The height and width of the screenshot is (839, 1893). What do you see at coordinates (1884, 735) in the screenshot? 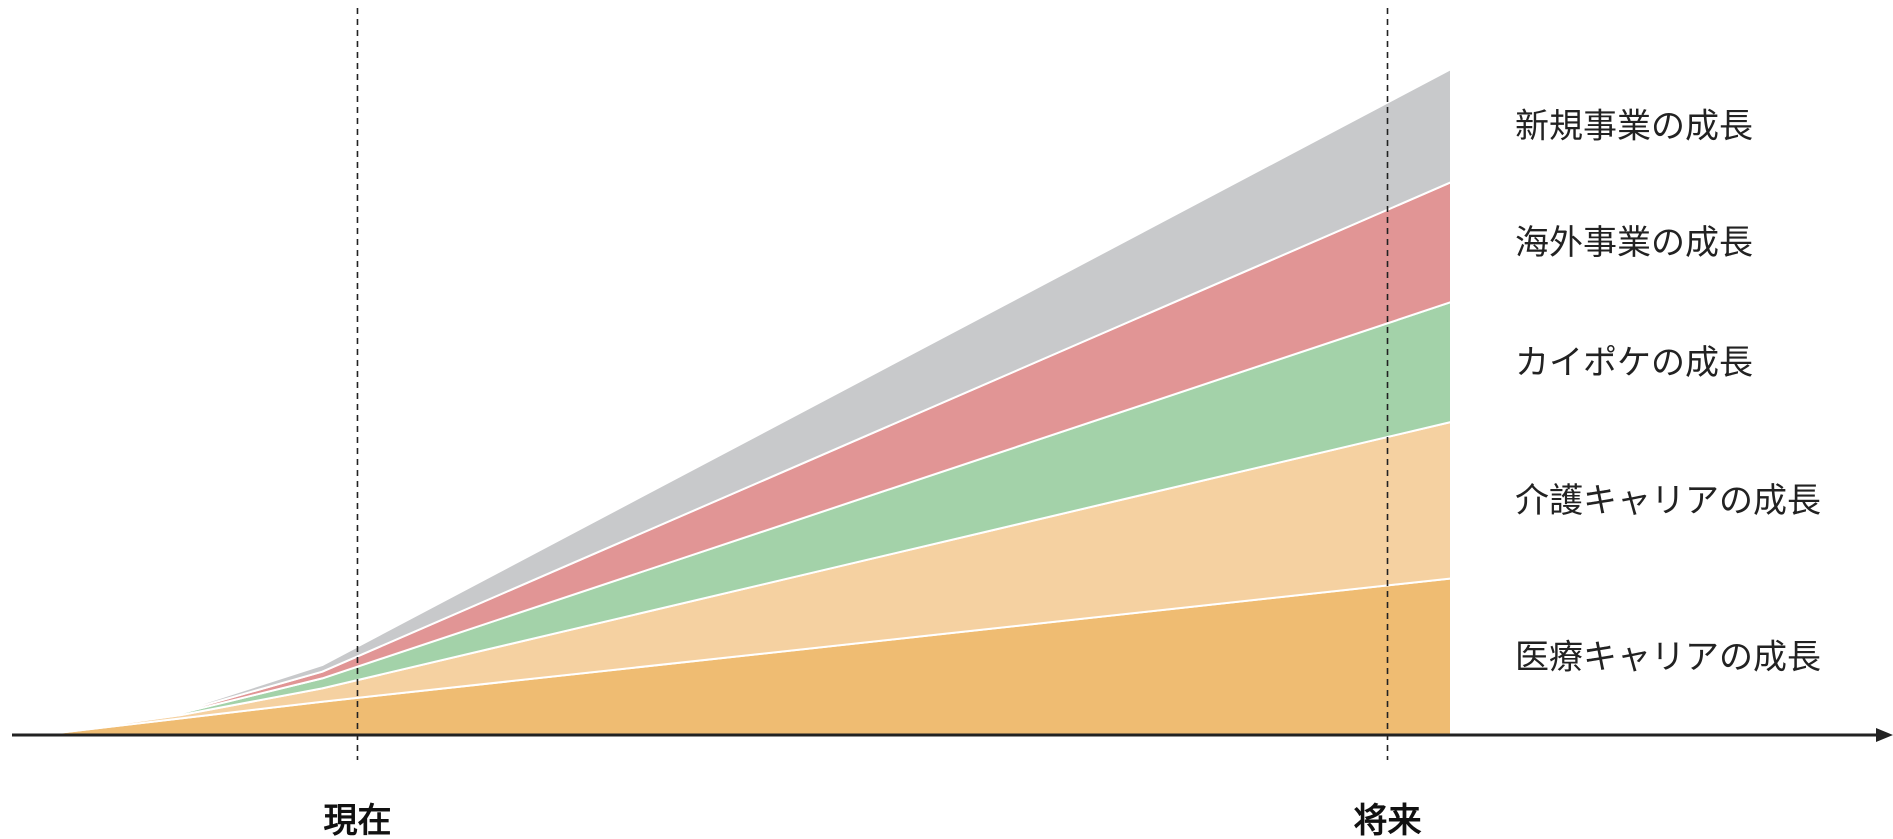
I see `x-axis-arrow-icon` at bounding box center [1884, 735].